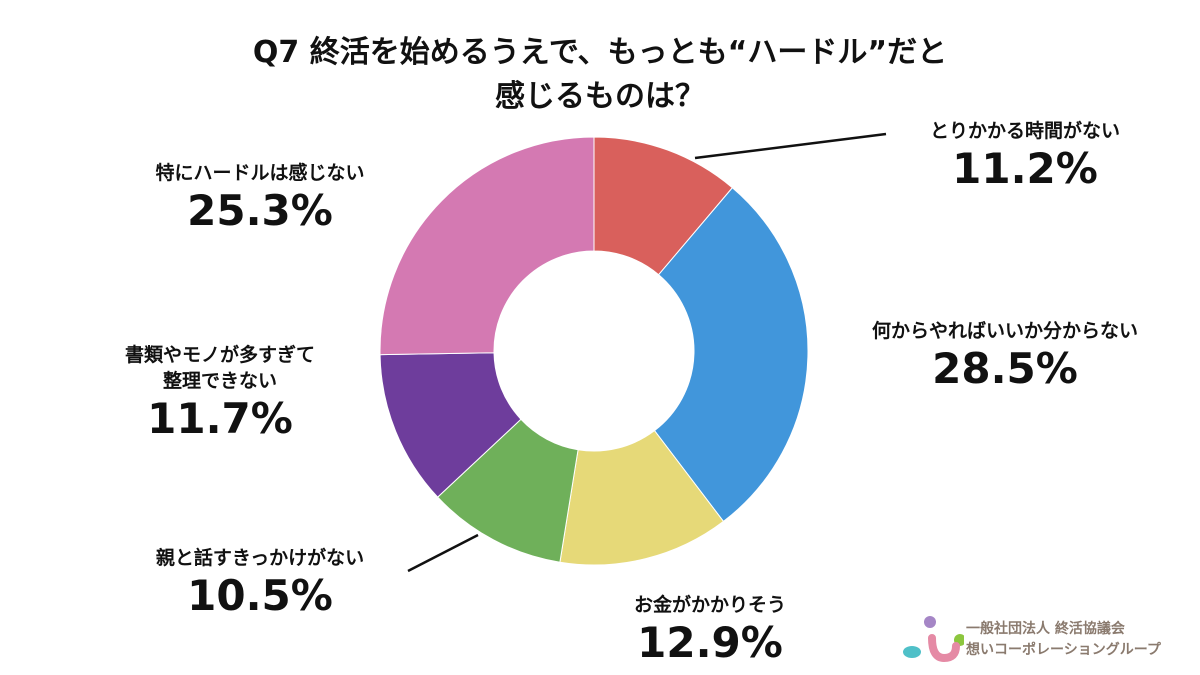 The width and height of the screenshot is (1200, 675). What do you see at coordinates (260, 595) in the screenshot?
I see `slice-value: 10.5%` at bounding box center [260, 595].